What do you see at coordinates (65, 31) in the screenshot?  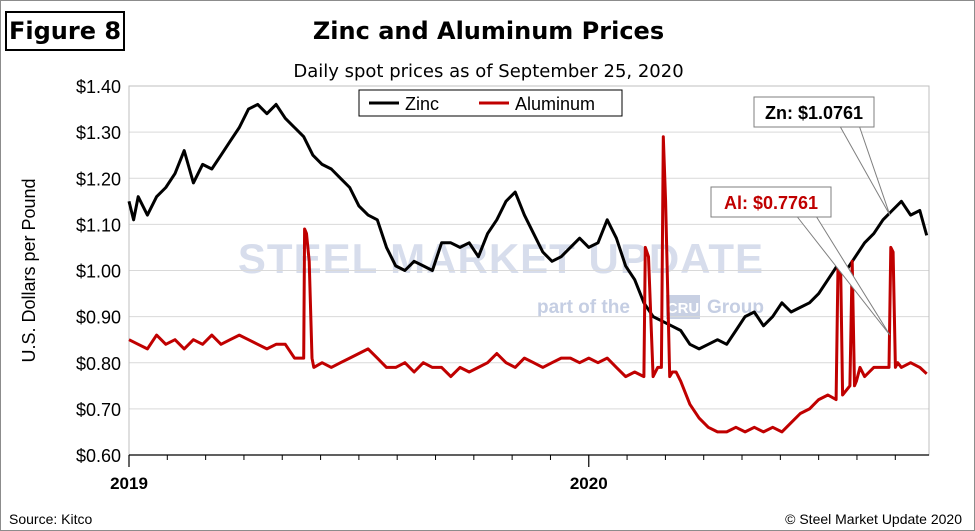 I see `figure-label: Figure 8` at bounding box center [65, 31].